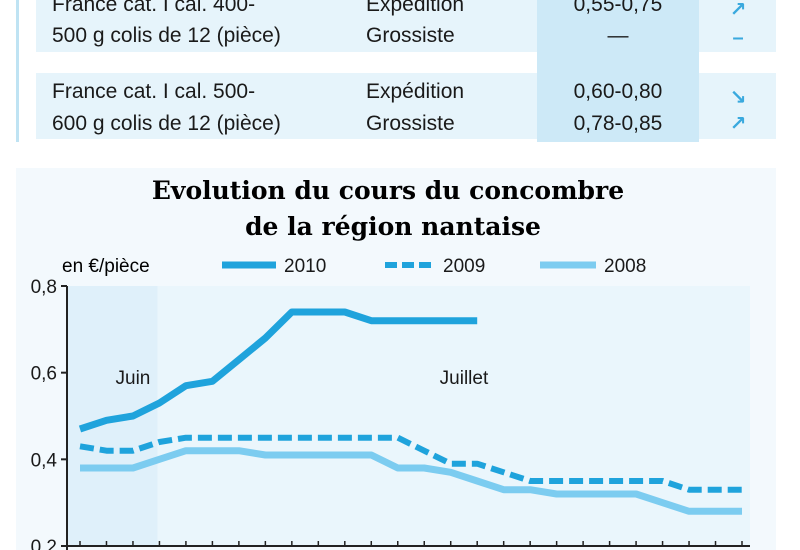 The height and width of the screenshot is (550, 800). Describe the element at coordinates (618, 35) in the screenshot. I see `row1-price-line2: —` at that location.